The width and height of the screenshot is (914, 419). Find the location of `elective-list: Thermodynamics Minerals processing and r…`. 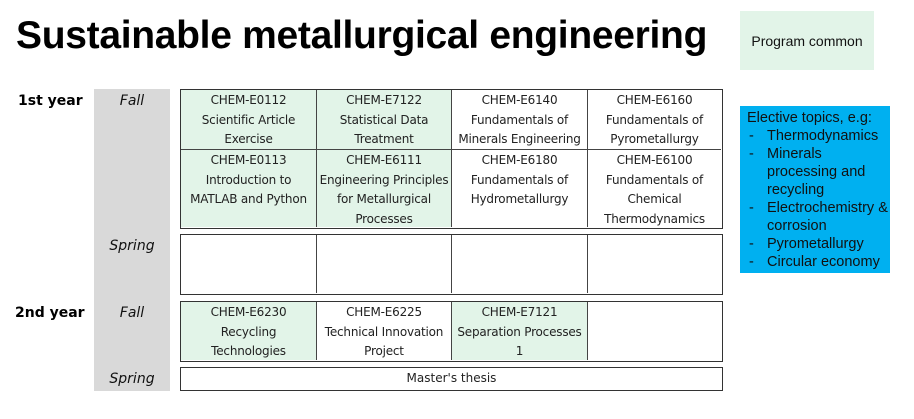

elective-list: Thermodynamics Minerals processing and r… is located at coordinates (818, 199).